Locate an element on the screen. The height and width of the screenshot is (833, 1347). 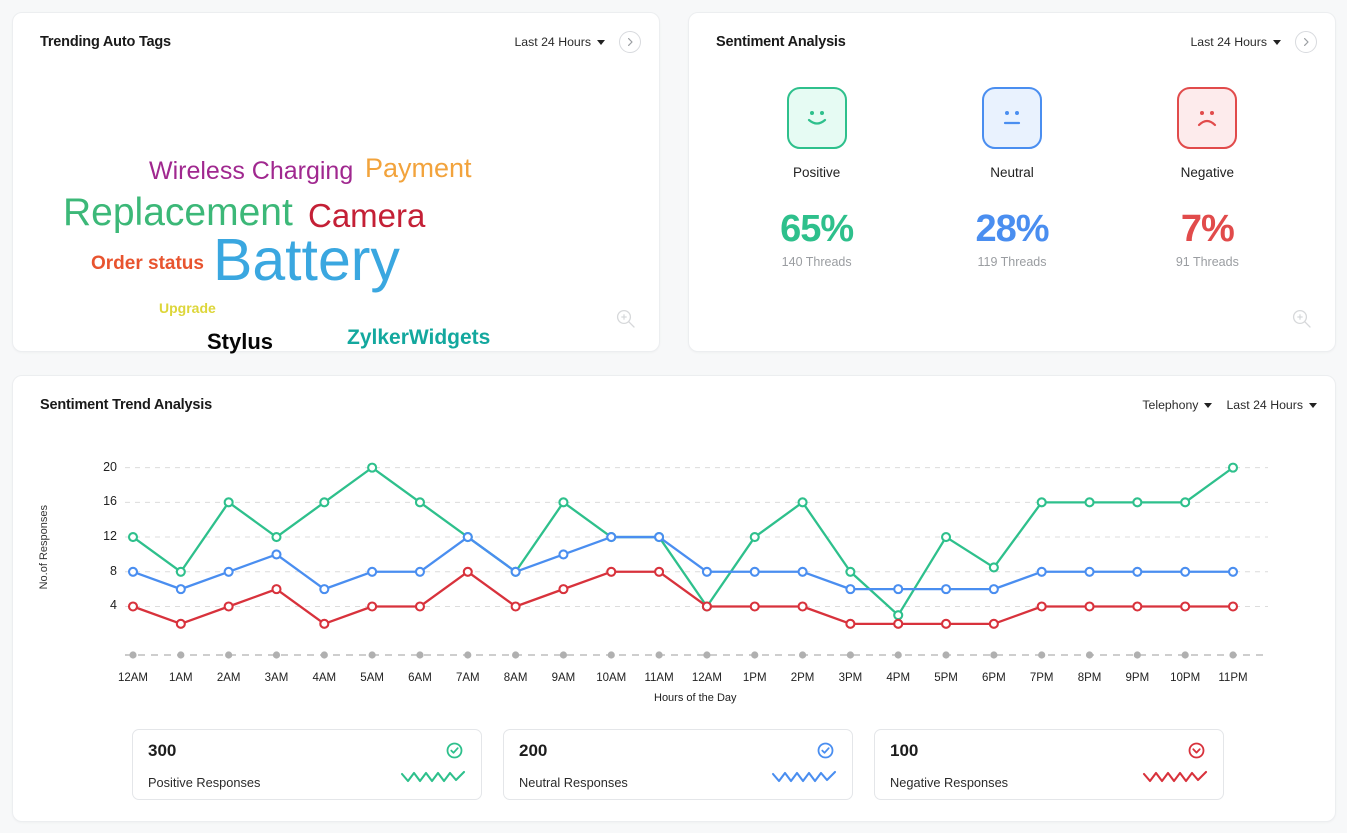
trending-expand-button is located at coordinates (630, 42).